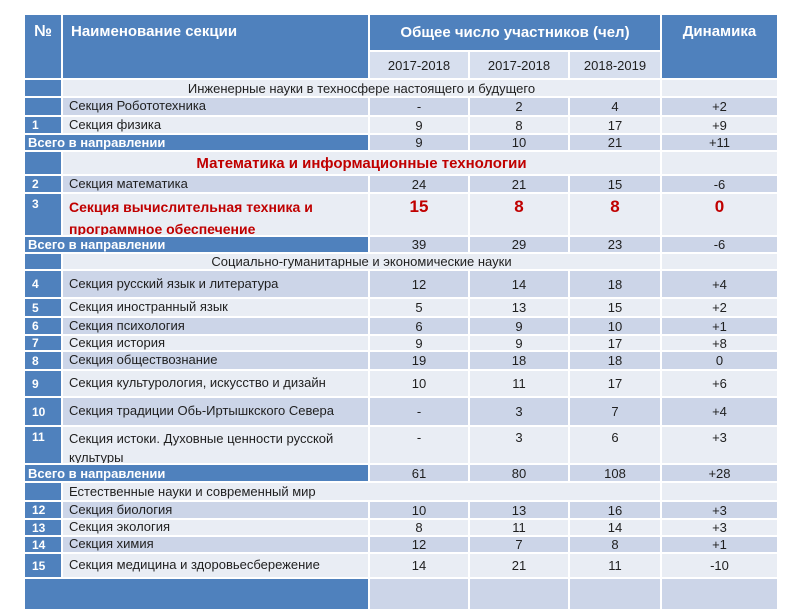  What do you see at coordinates (719, 142) in the screenshot?
I see `dynamics-value-cell: +11` at bounding box center [719, 142].